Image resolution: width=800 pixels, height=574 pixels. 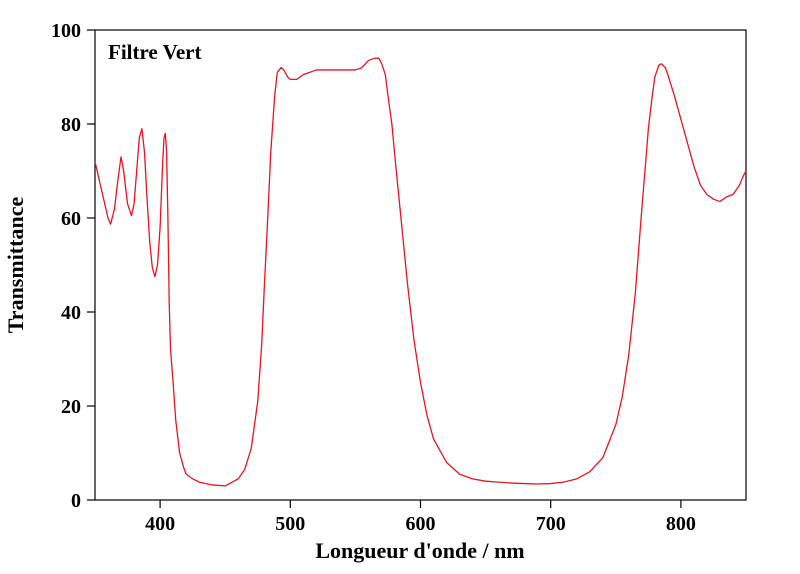 I want to click on x-tick-label: 400, so click(x=160, y=524).